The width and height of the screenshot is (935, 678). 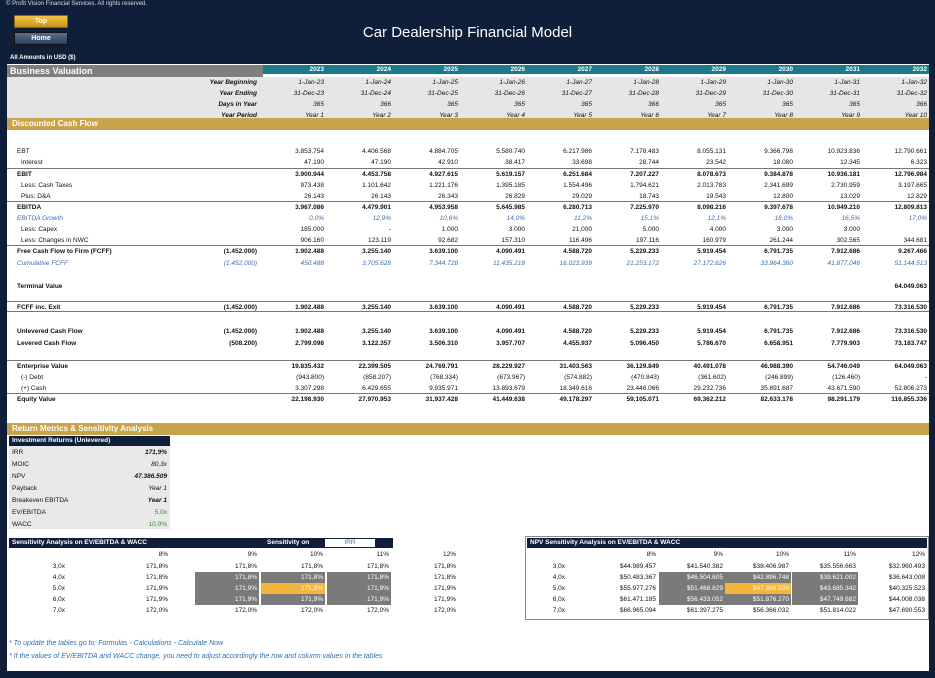 I want to click on dcf-value: 29.232.736, so click(x=709, y=388).